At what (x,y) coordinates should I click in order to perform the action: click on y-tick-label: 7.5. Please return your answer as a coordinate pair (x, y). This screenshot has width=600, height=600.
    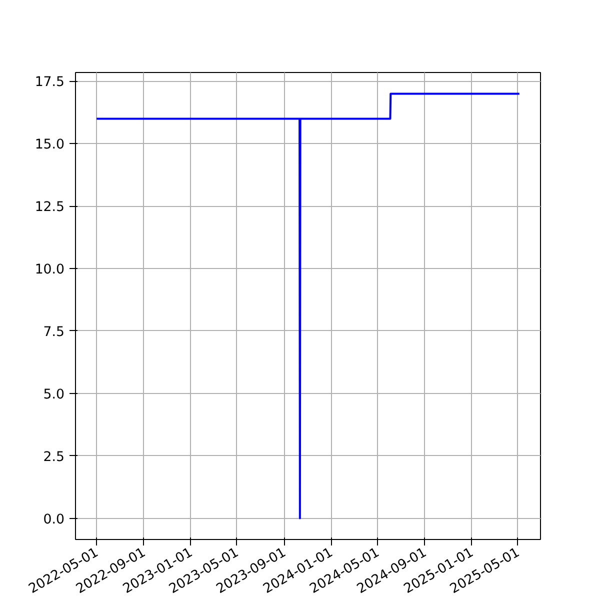
    Looking at the image, I should click on (54, 332).